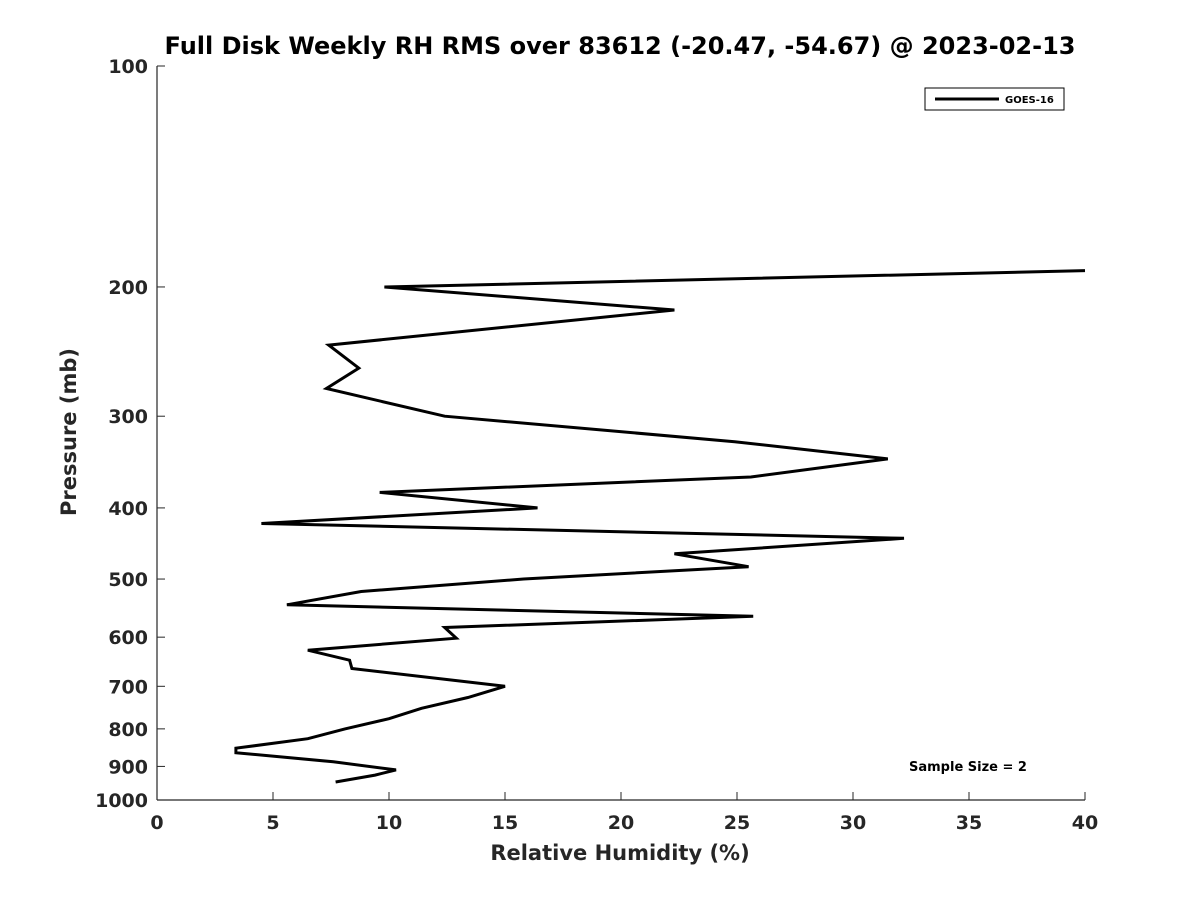  I want to click on y-axis-label: Pressure (mb), so click(69, 432).